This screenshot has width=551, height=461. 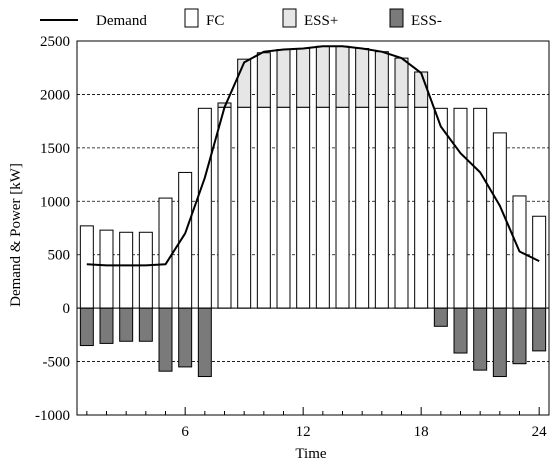 I want to click on y-tick-label: 1500, so click(x=55, y=149).